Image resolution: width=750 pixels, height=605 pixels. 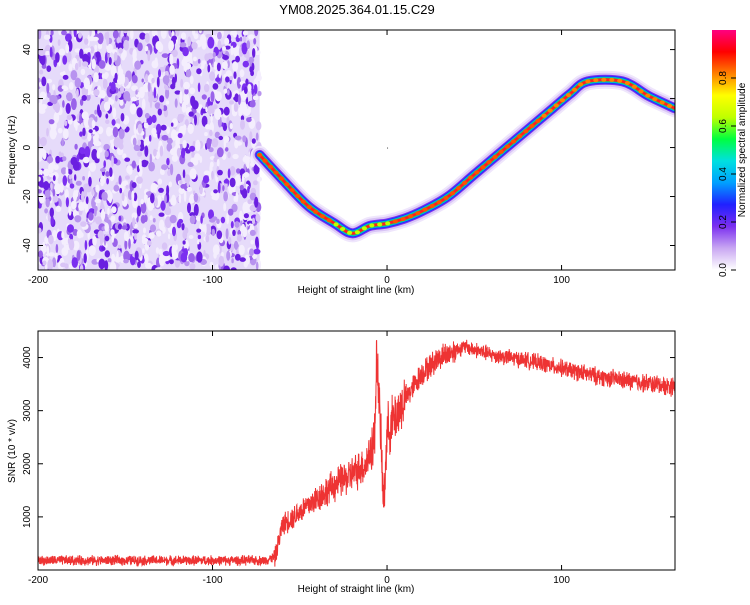 I want to click on top-y-tick-label: -40, so click(x=27, y=245).